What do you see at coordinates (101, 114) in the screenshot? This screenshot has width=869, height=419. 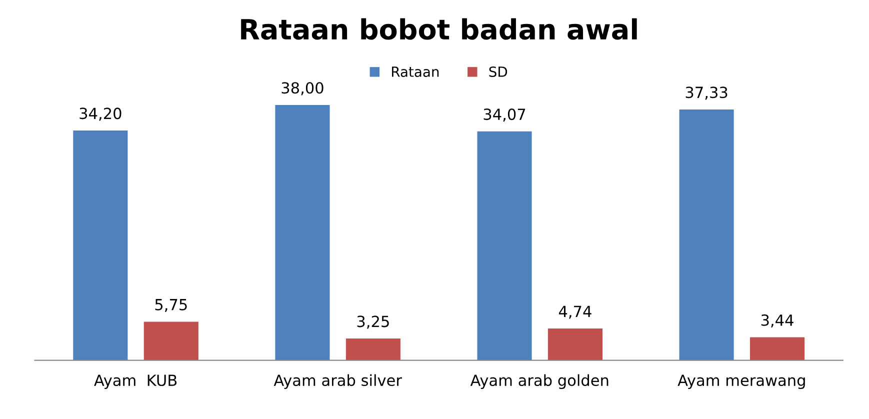 I see `data-label: 34,20` at bounding box center [101, 114].